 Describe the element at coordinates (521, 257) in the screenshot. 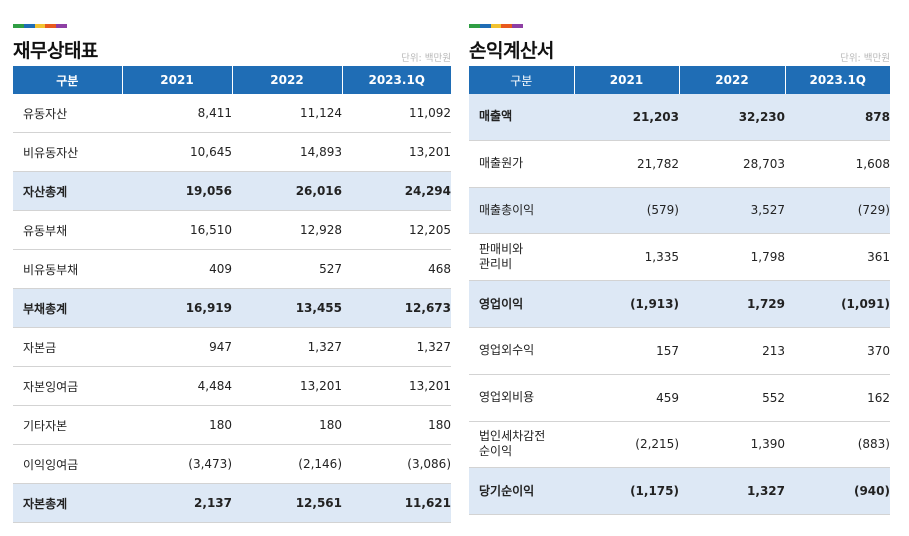

I see `row-label: 판매비와 관리비` at that location.